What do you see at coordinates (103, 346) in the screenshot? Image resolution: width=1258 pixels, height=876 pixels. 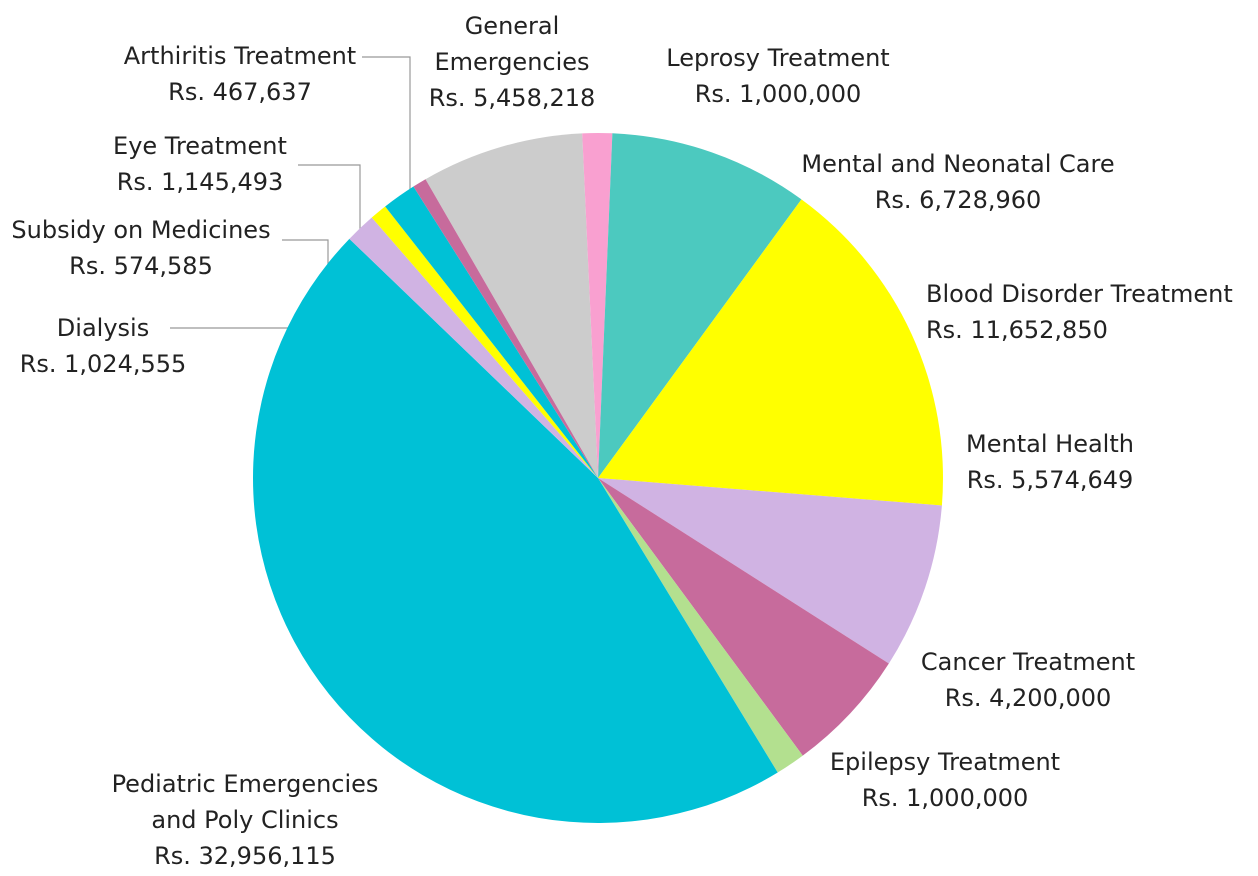 I see `slice-label: Dialysis Rs. 1,024,555` at bounding box center [103, 346].